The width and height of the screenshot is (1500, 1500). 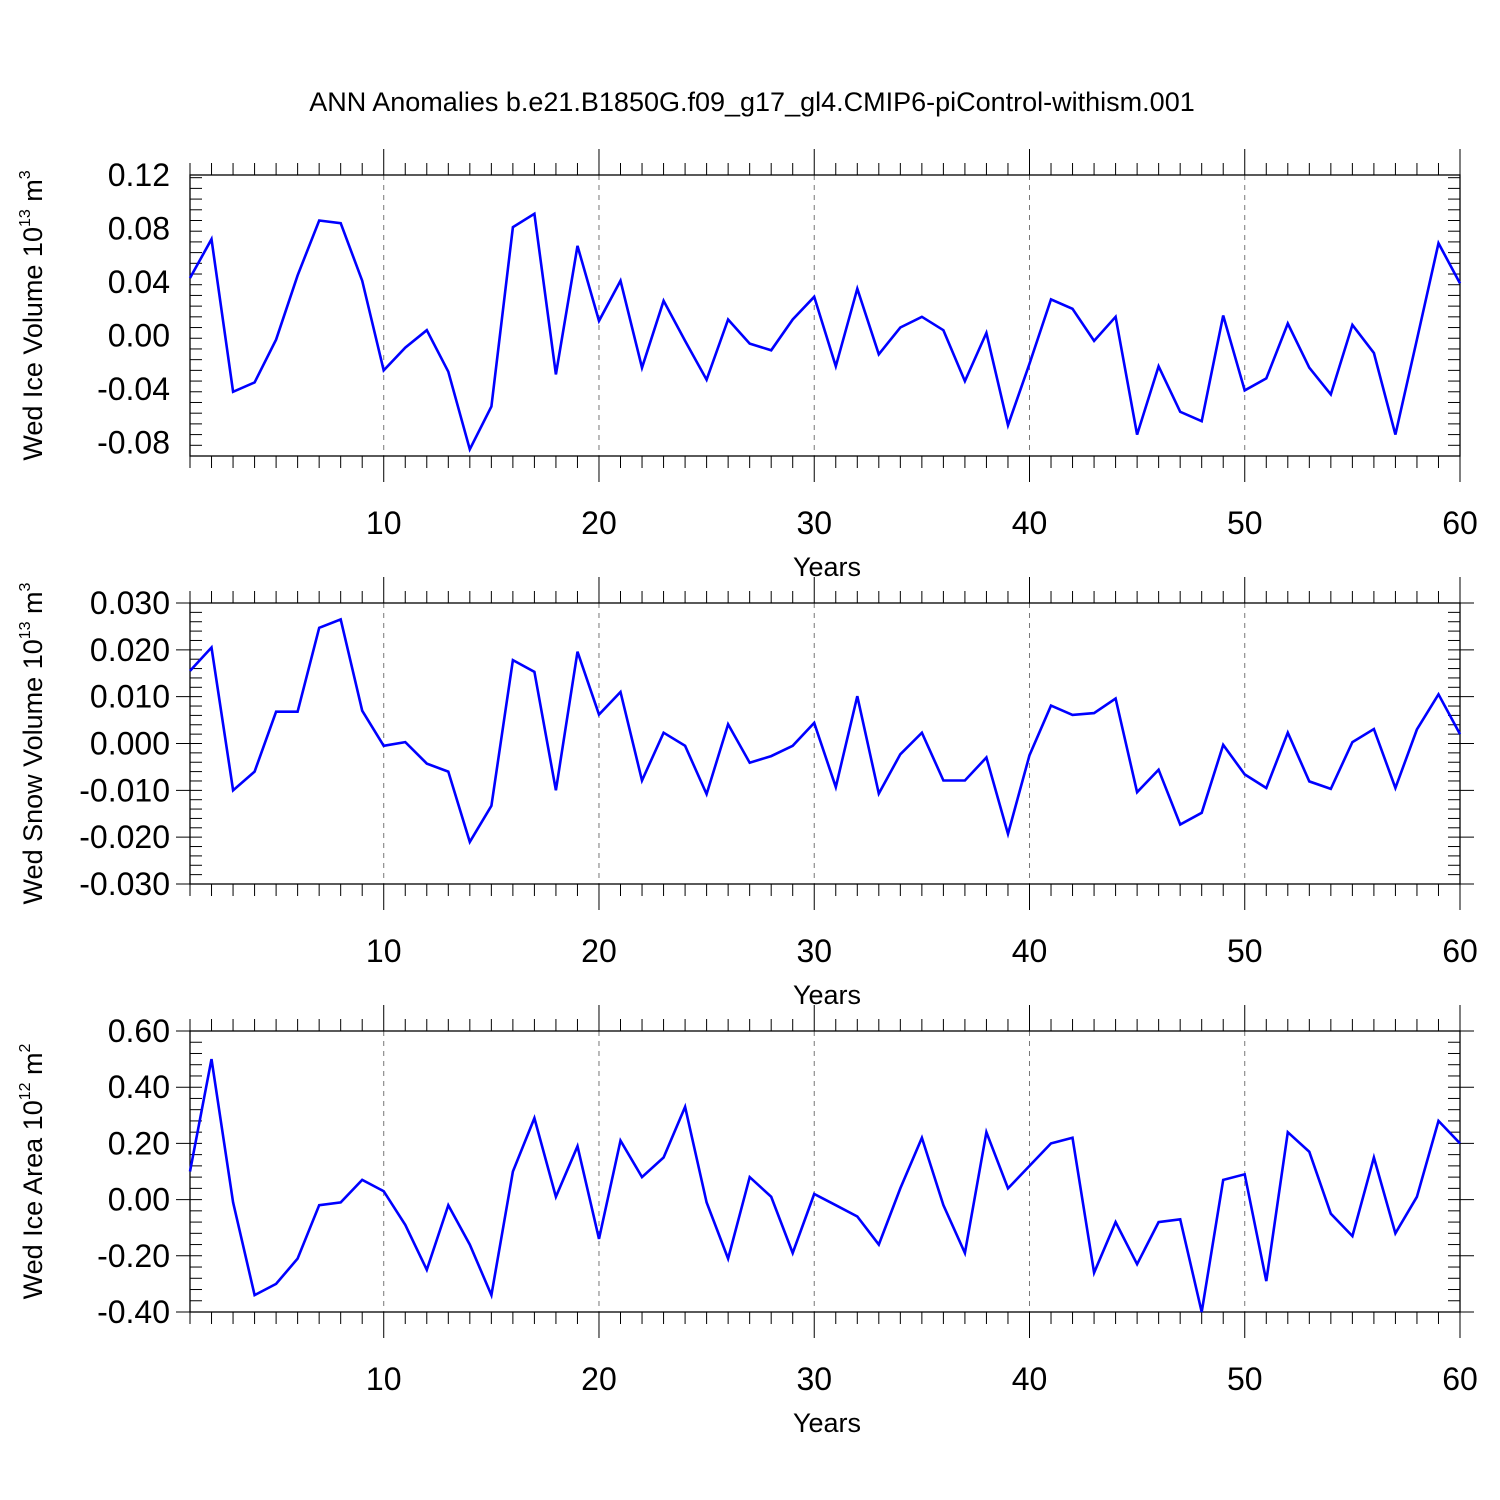 I want to click on y-axis-label: Wed Ice Volume 1013 m3, so click(x=32, y=315).